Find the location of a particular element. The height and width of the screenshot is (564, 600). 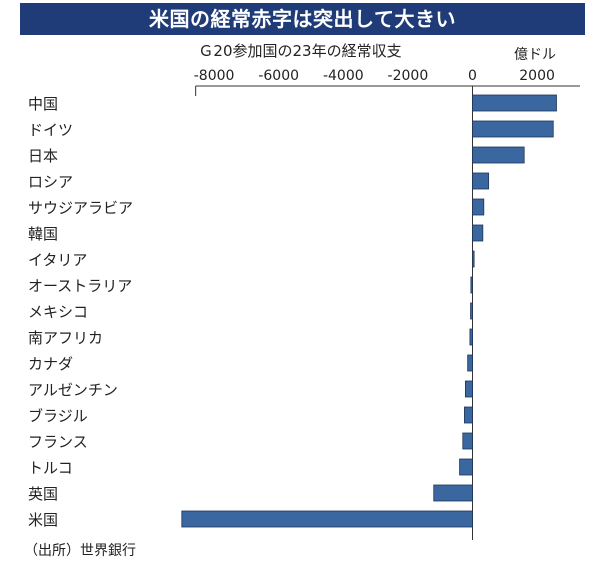

category-label: 中国 is located at coordinates (43, 104).